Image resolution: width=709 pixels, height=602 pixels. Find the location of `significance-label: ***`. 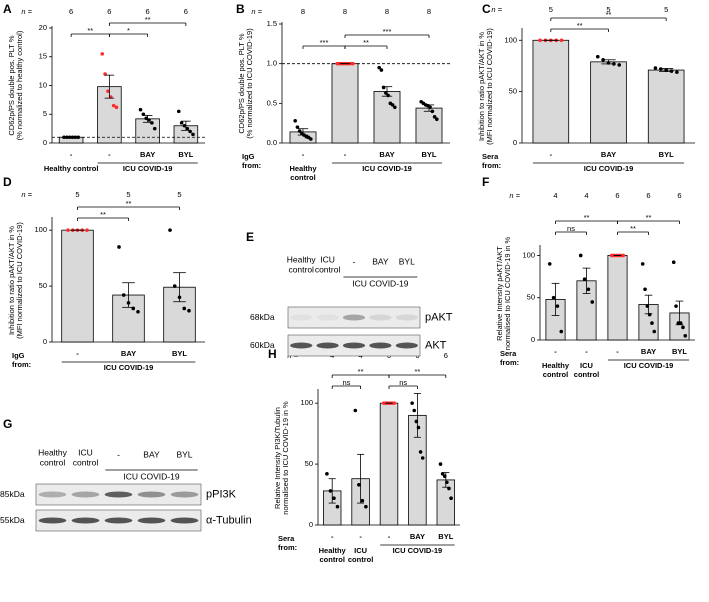

significance-label: *** is located at coordinates (324, 42).